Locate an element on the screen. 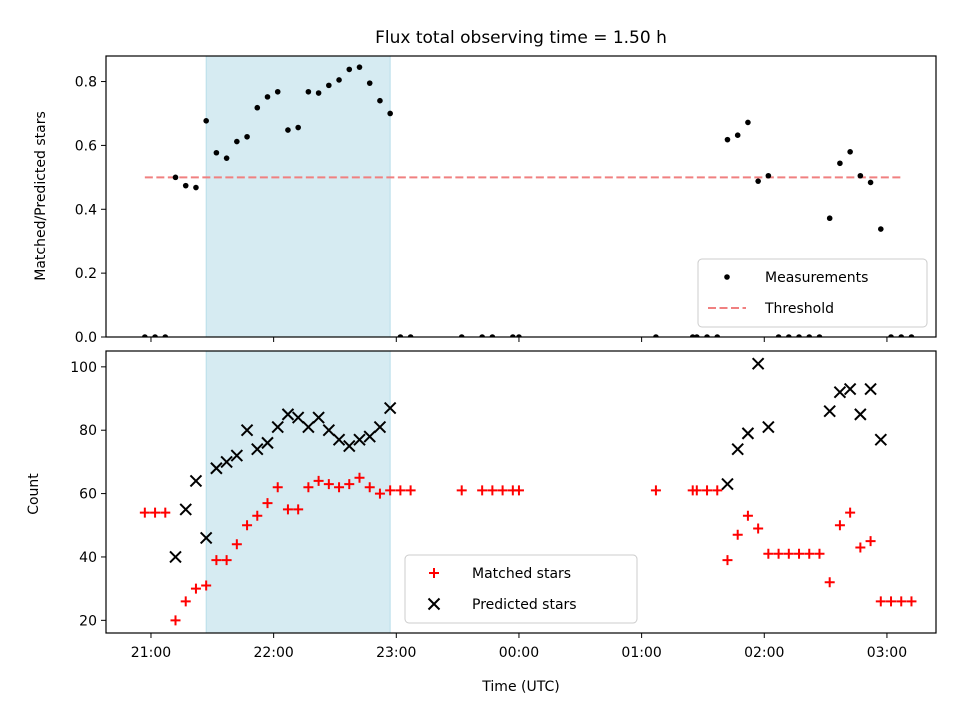 The height and width of the screenshot is (724, 960). bottom-y-tick-label: 60 is located at coordinates (88, 495).